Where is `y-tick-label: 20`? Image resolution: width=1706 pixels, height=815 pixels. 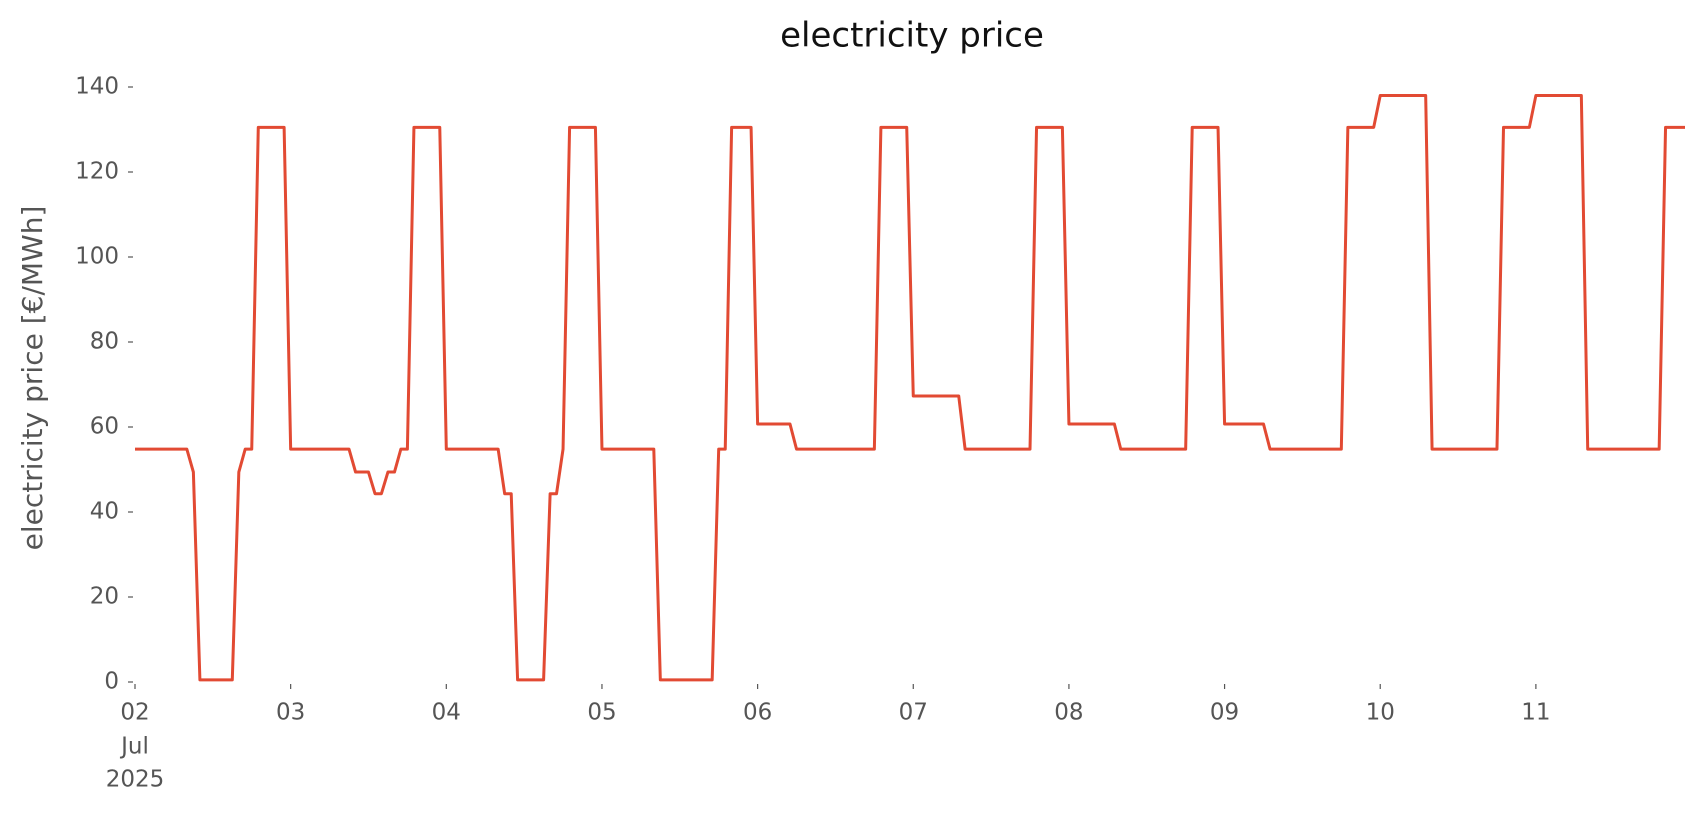
y-tick-label: 20 is located at coordinates (104, 597).